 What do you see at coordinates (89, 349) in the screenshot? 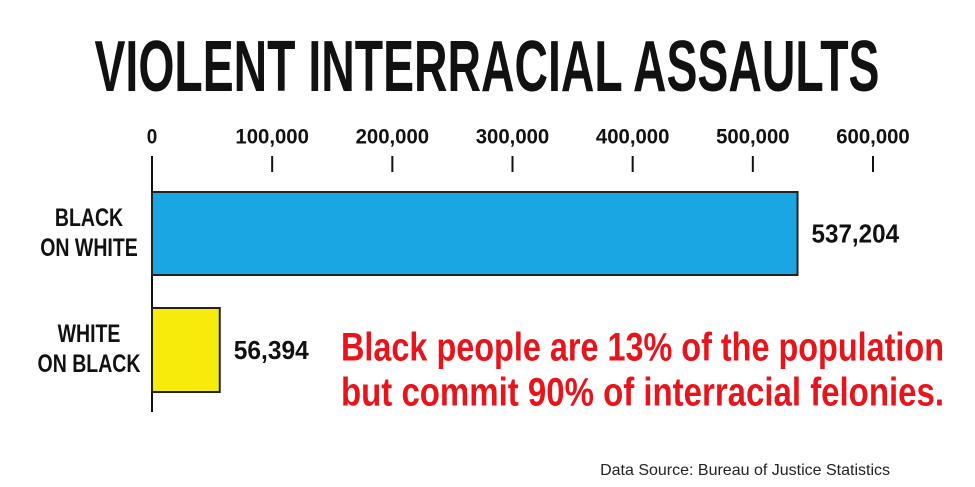
I see `category-label: WHITE ON BLACK` at bounding box center [89, 349].